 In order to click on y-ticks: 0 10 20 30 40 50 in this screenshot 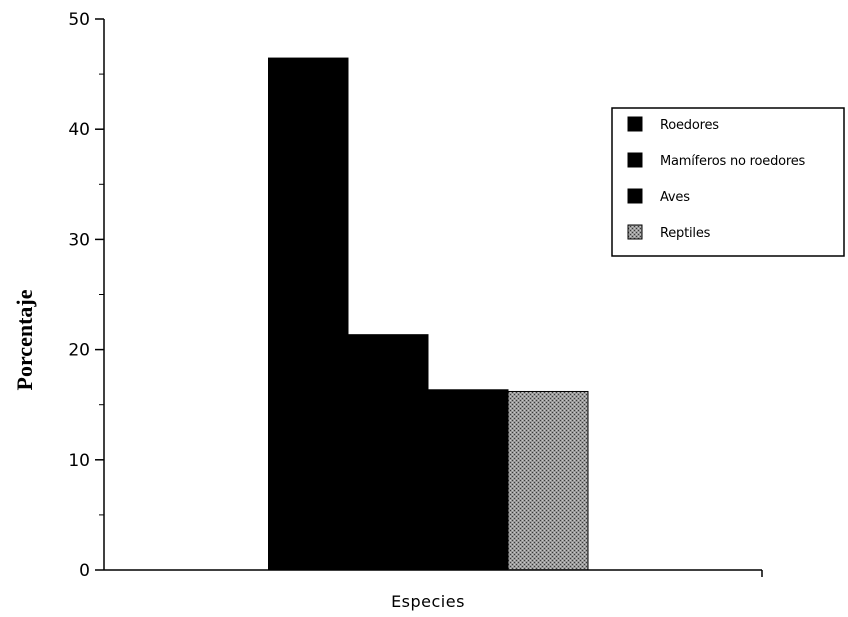, I will do `click(86, 295)`.